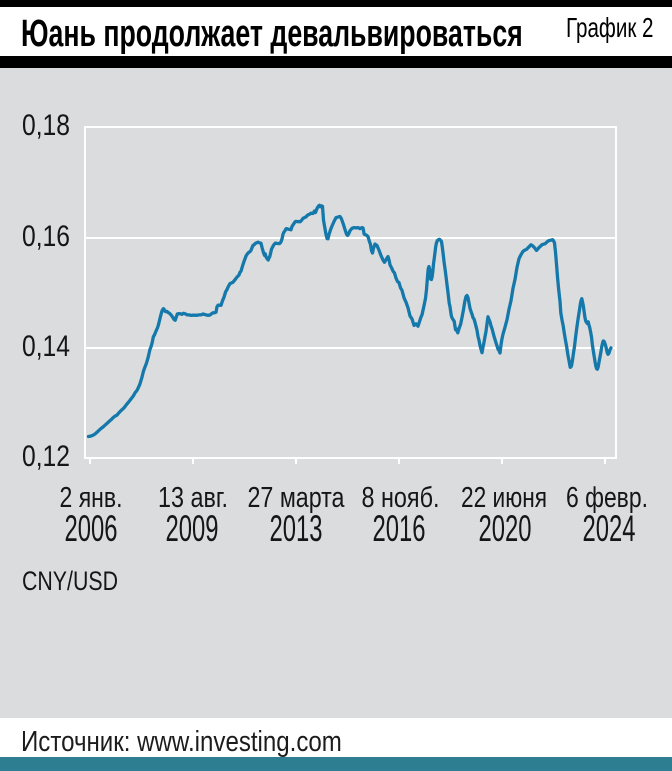 Image resolution: width=672 pixels, height=771 pixels. Describe the element at coordinates (609, 529) in the screenshot. I see `svg-text: 2024` at that location.